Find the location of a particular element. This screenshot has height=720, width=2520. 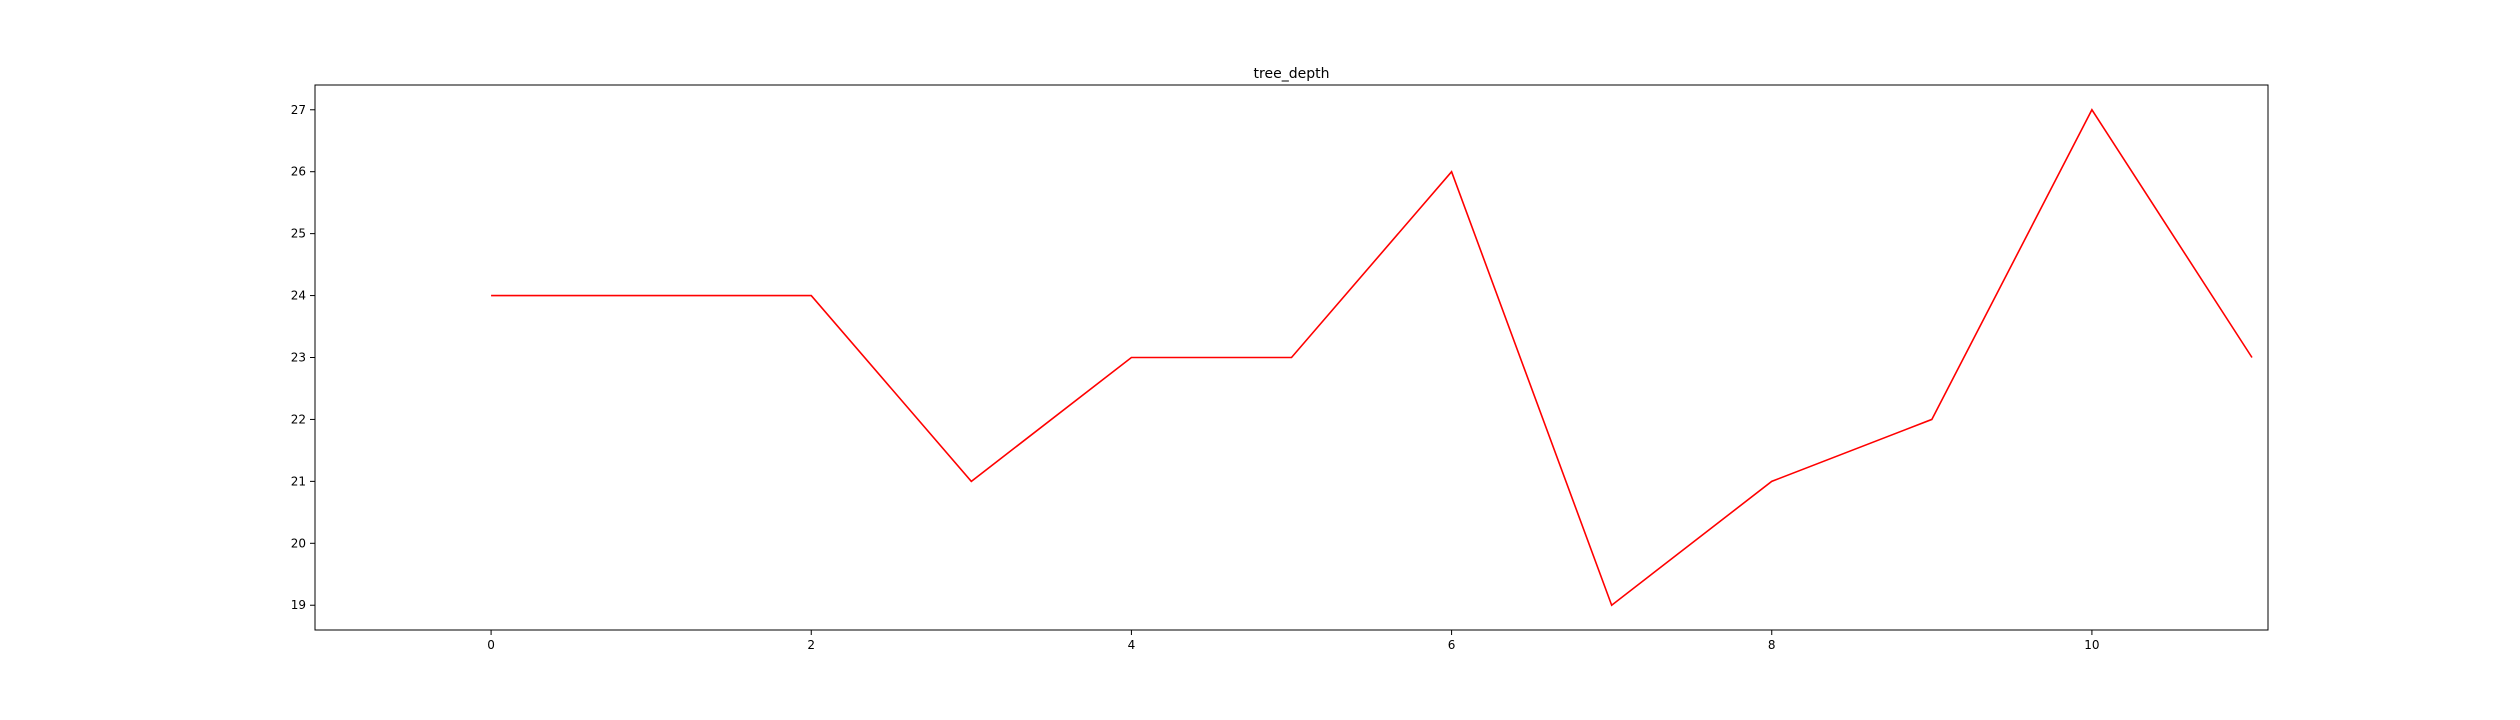

y-tick-label: 22 is located at coordinates (298, 419).